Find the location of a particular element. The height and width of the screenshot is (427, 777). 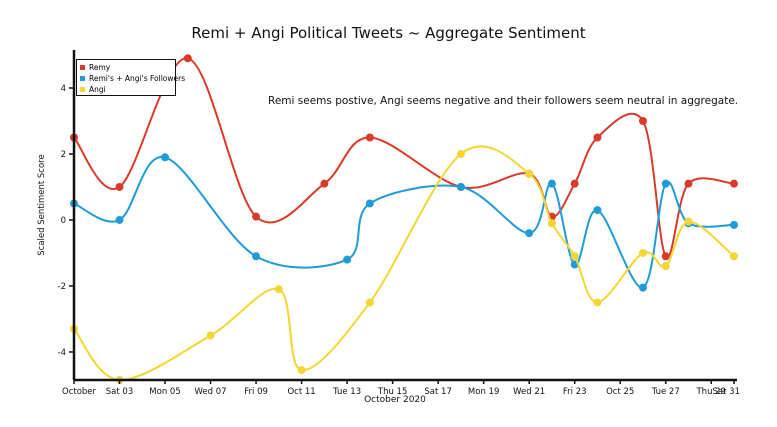

legend-label-remy: Remy is located at coordinates (100, 67).